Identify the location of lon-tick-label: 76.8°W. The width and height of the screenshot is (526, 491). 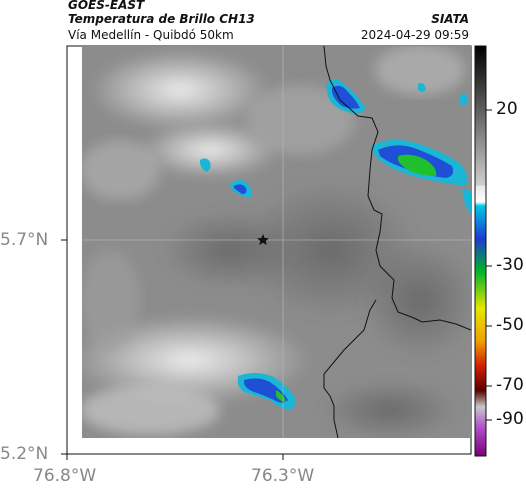
(65, 476).